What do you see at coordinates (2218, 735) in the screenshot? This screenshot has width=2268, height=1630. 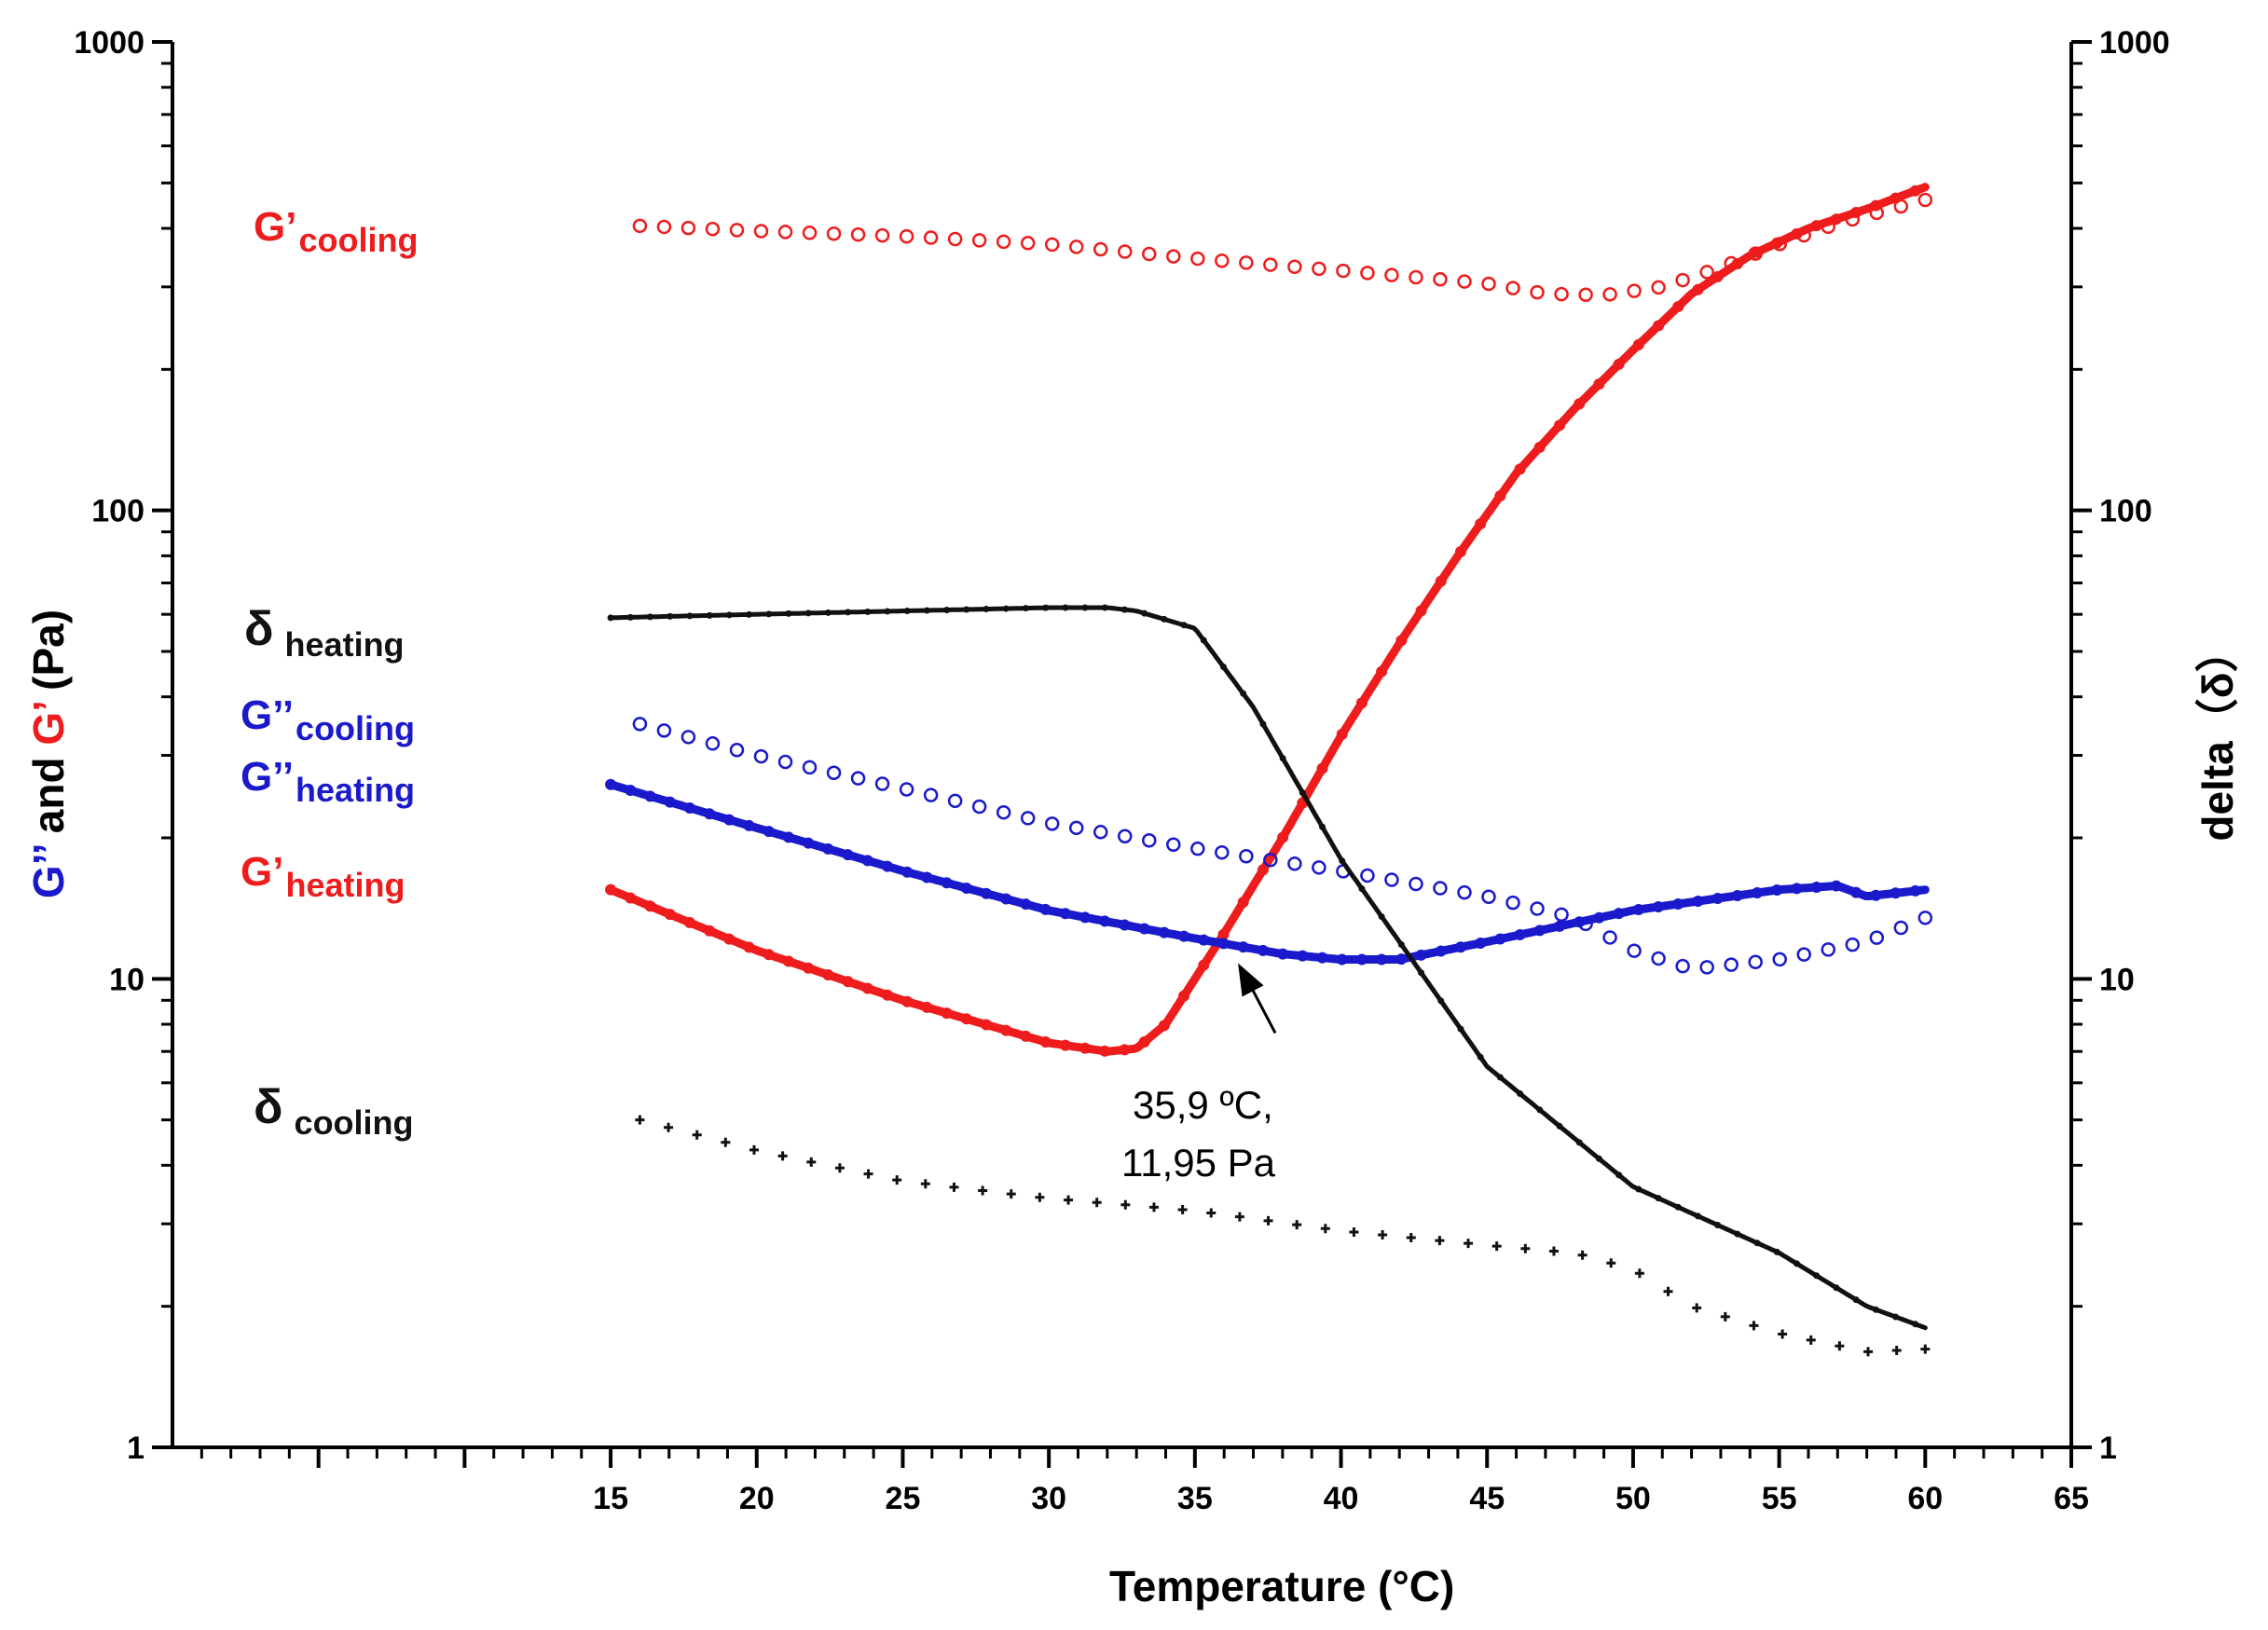 I see `y-axis-right-title: delta（δ）` at bounding box center [2218, 735].